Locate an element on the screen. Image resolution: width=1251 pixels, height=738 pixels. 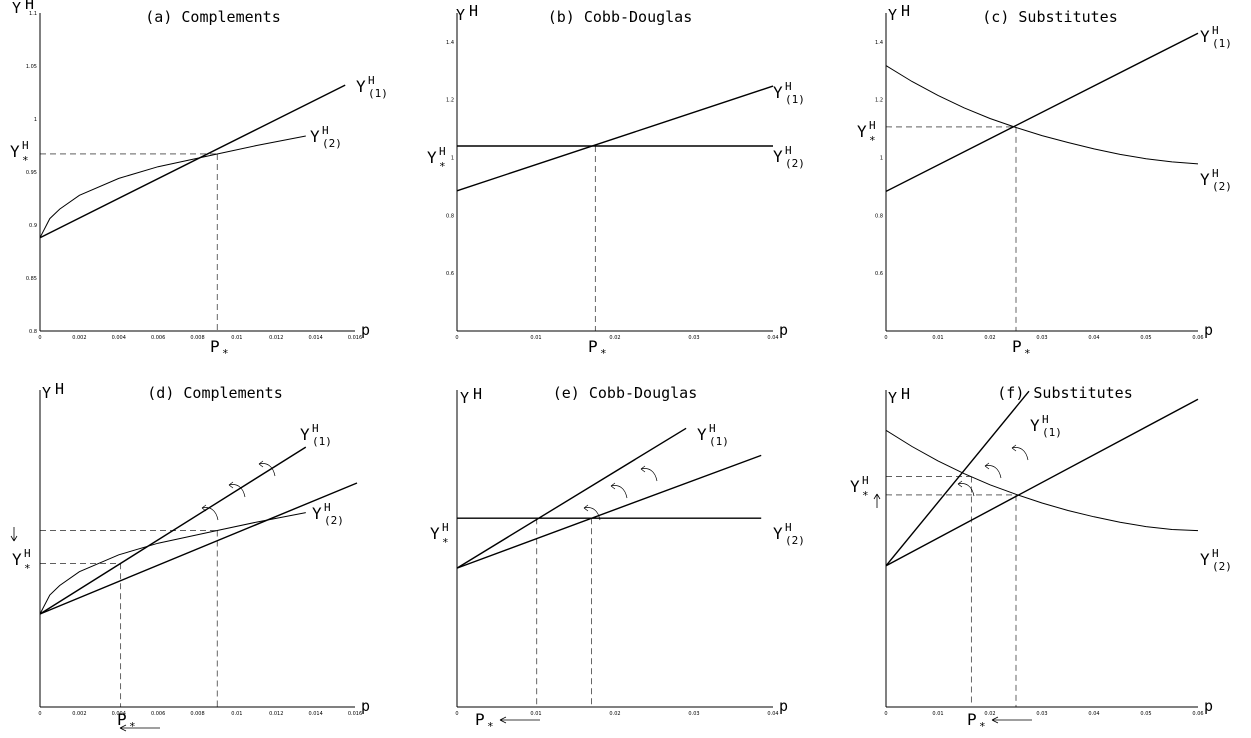
x-tick-label: 0.002 is located at coordinates (79, 714).